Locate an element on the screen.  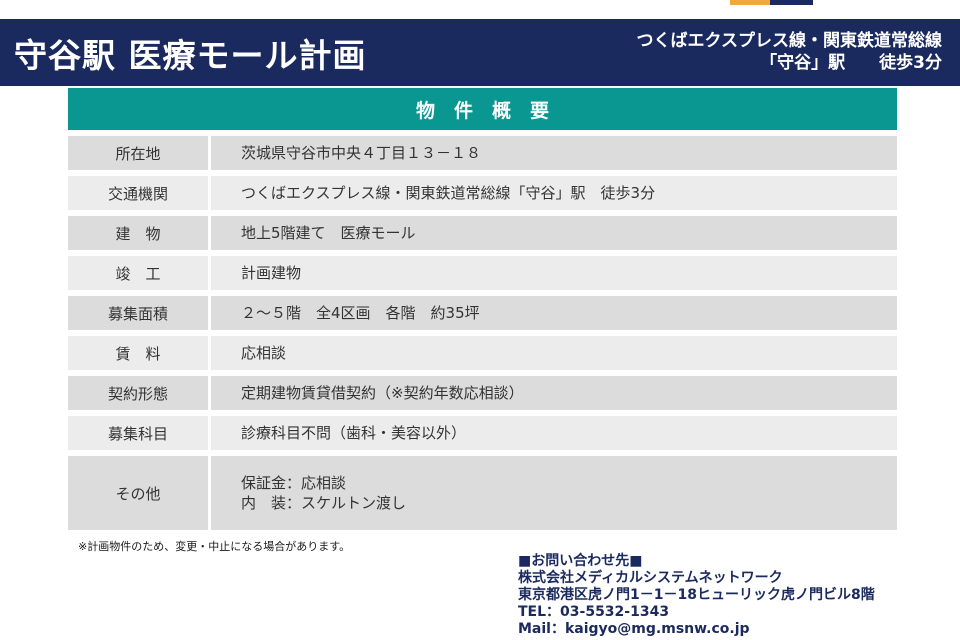
table-row: 賃 料応相談 is located at coordinates (482, 353).